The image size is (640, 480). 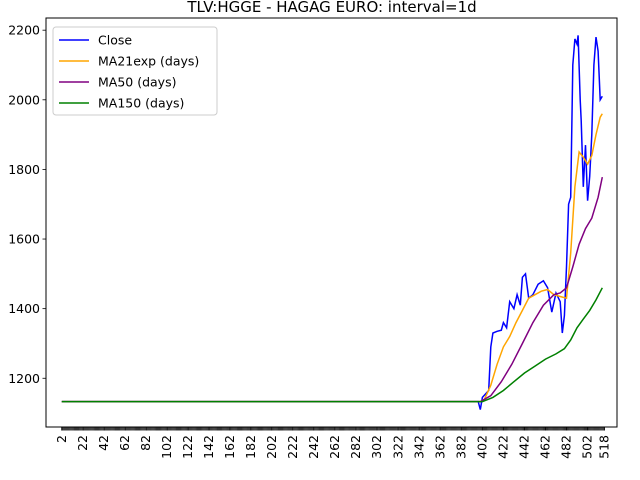 What do you see at coordinates (292, 447) in the screenshot?
I see `x-tick-label: 222` at bounding box center [292, 447].